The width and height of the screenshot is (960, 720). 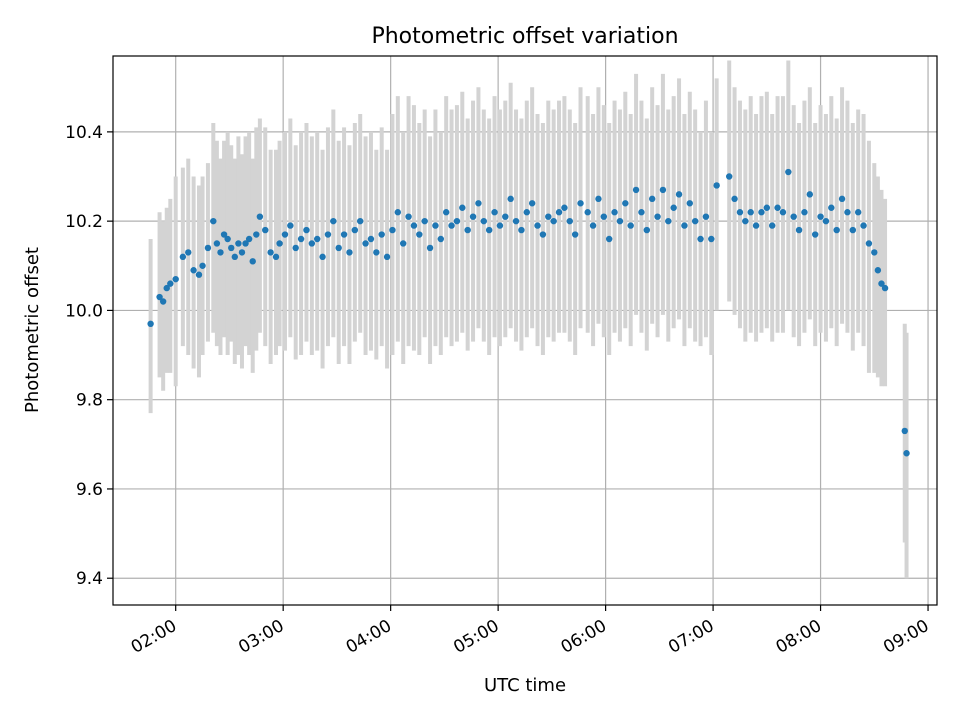 What do you see at coordinates (84, 222) in the screenshot?
I see `y-tick-label: 10.2` at bounding box center [84, 222].